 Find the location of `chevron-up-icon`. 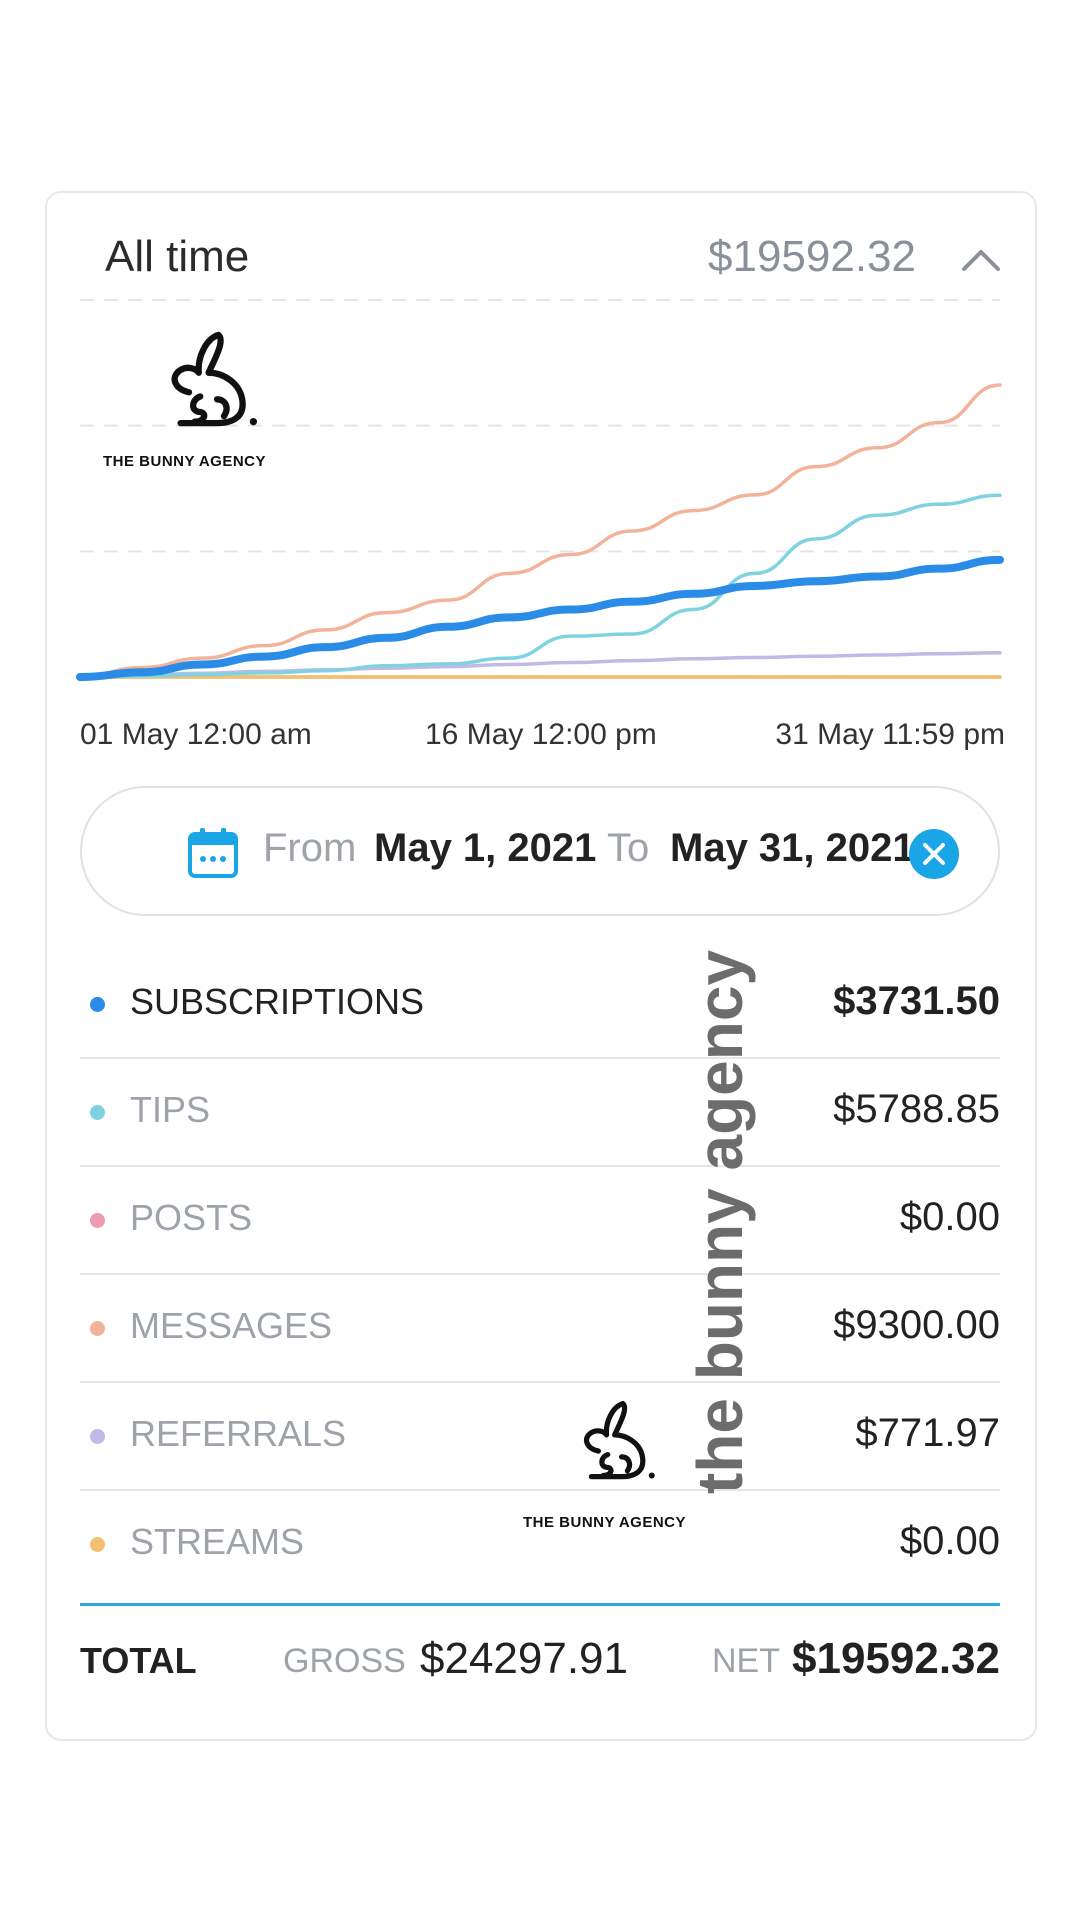

chevron-up-icon is located at coordinates (981, 260).